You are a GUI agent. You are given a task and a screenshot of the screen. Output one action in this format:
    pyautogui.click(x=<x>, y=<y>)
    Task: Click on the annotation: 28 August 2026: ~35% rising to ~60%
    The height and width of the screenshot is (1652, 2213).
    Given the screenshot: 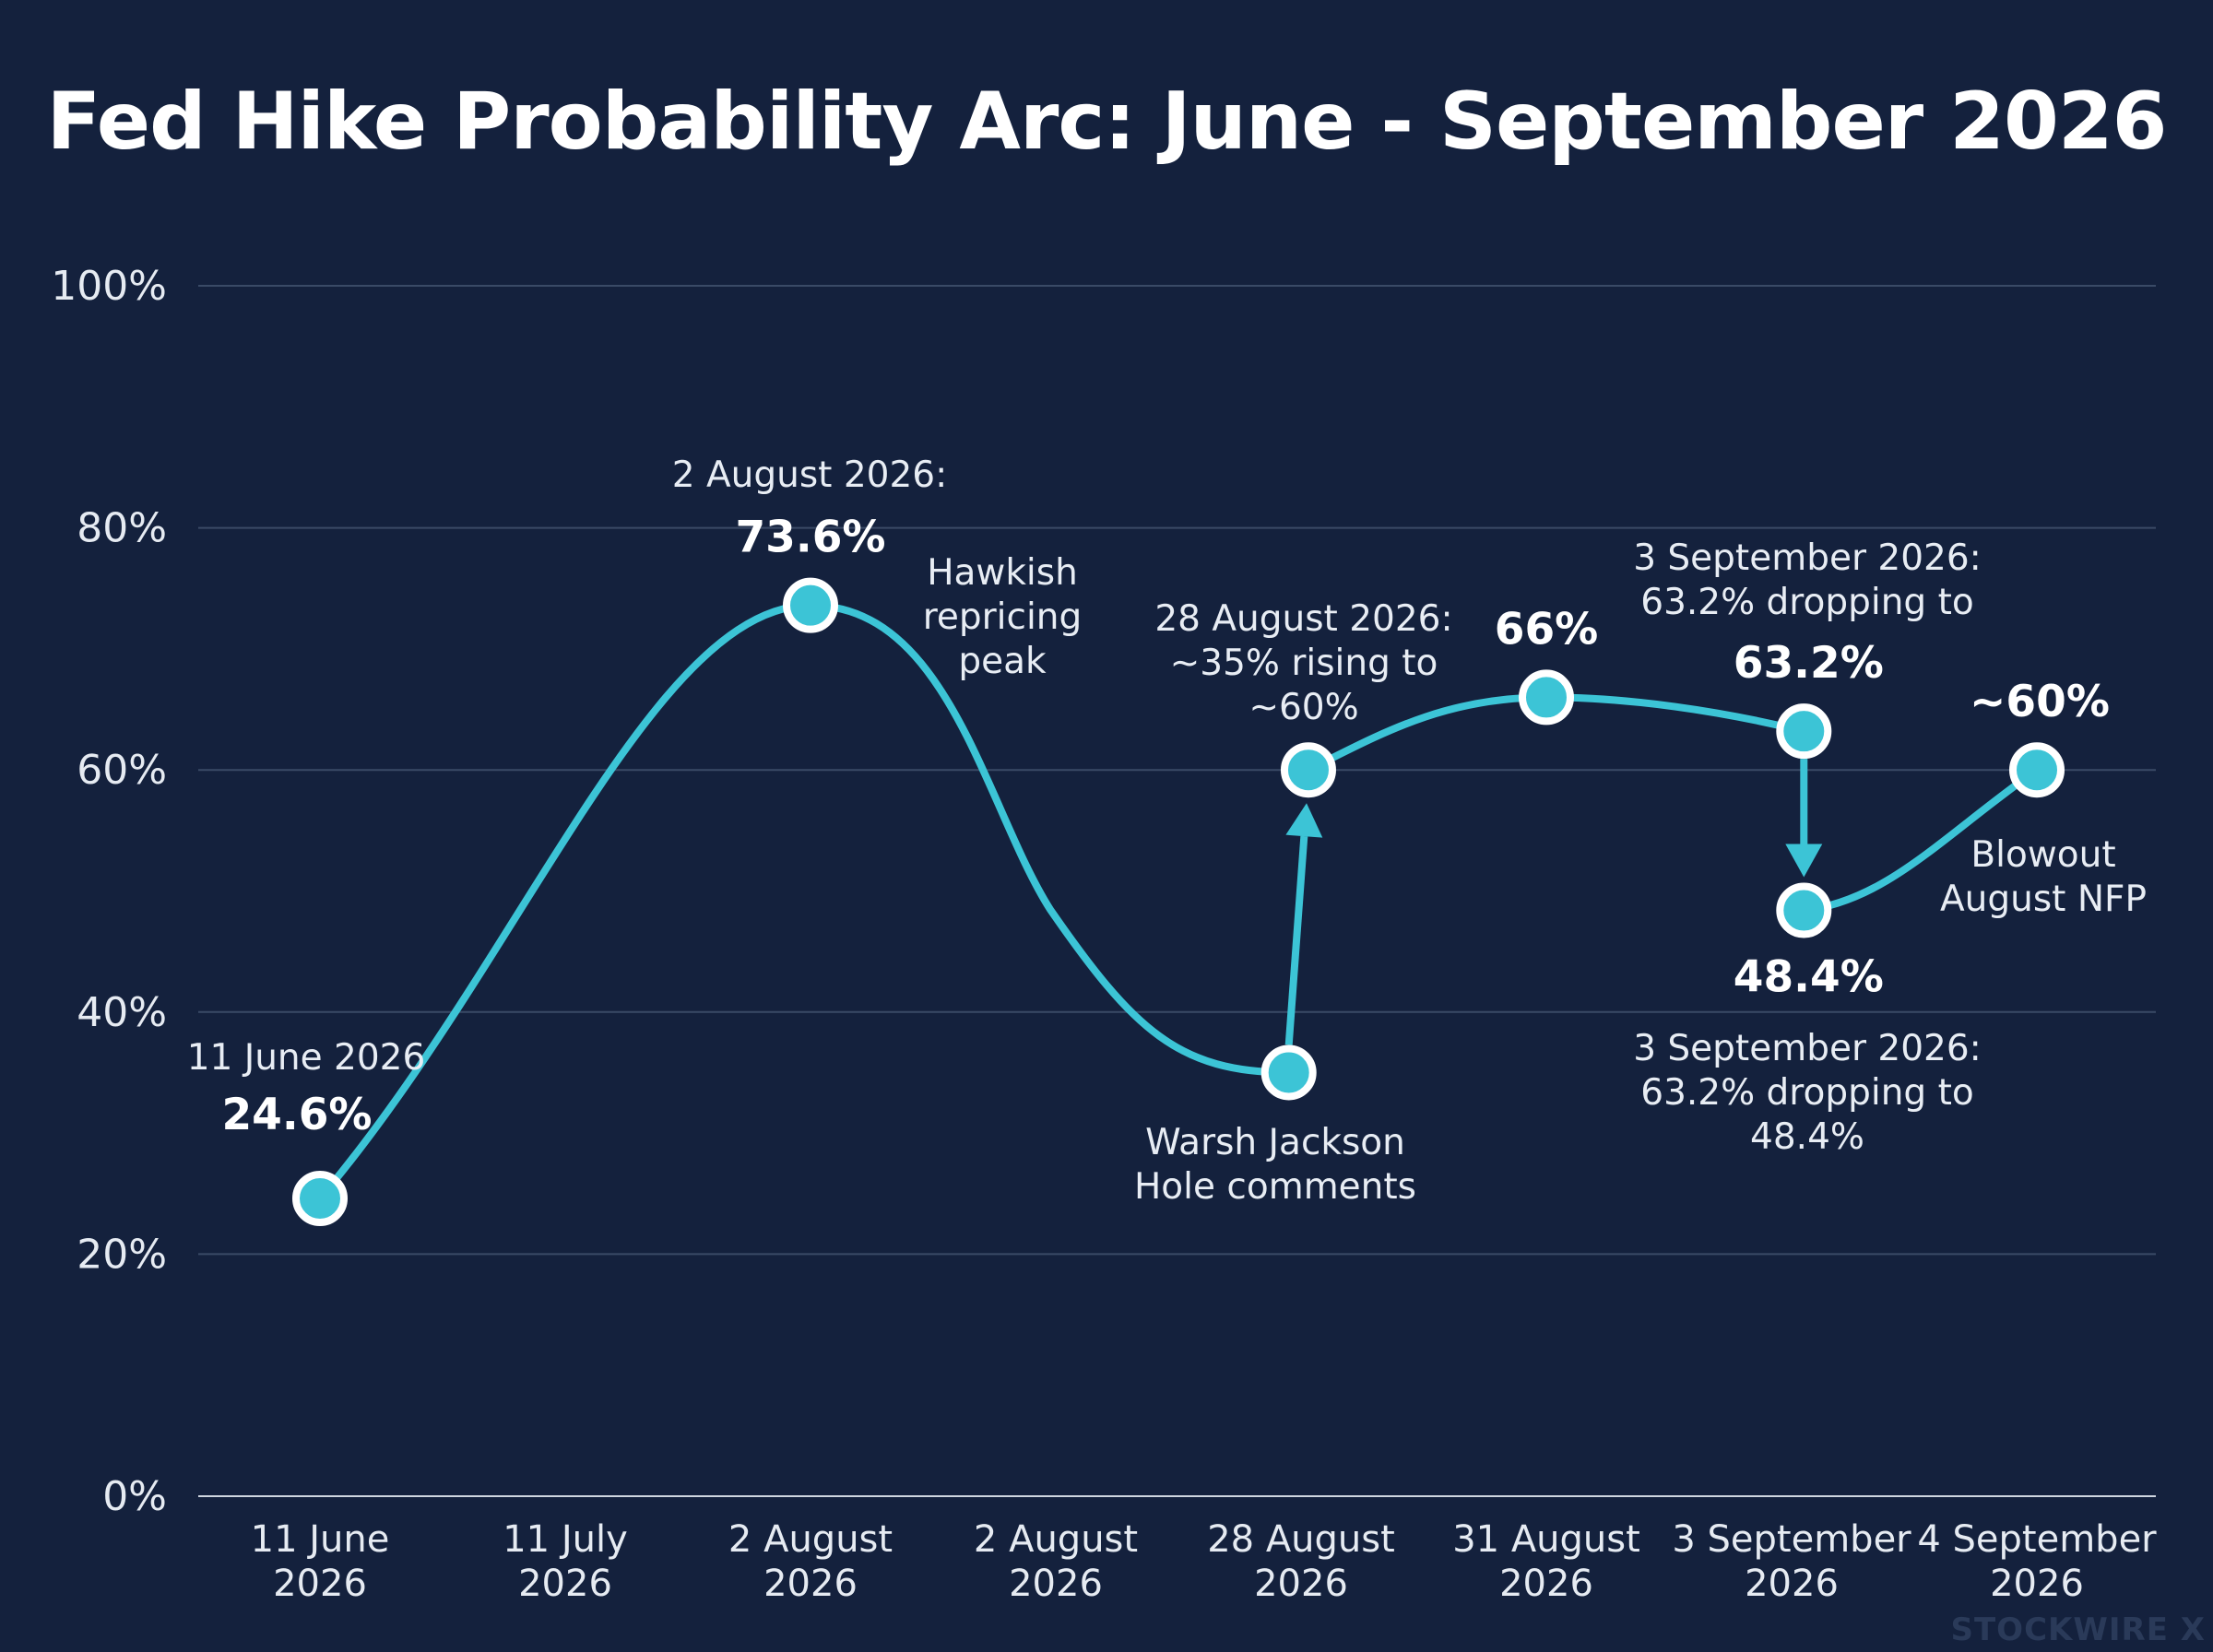 What is the action you would take?
    pyautogui.click(x=1303, y=663)
    